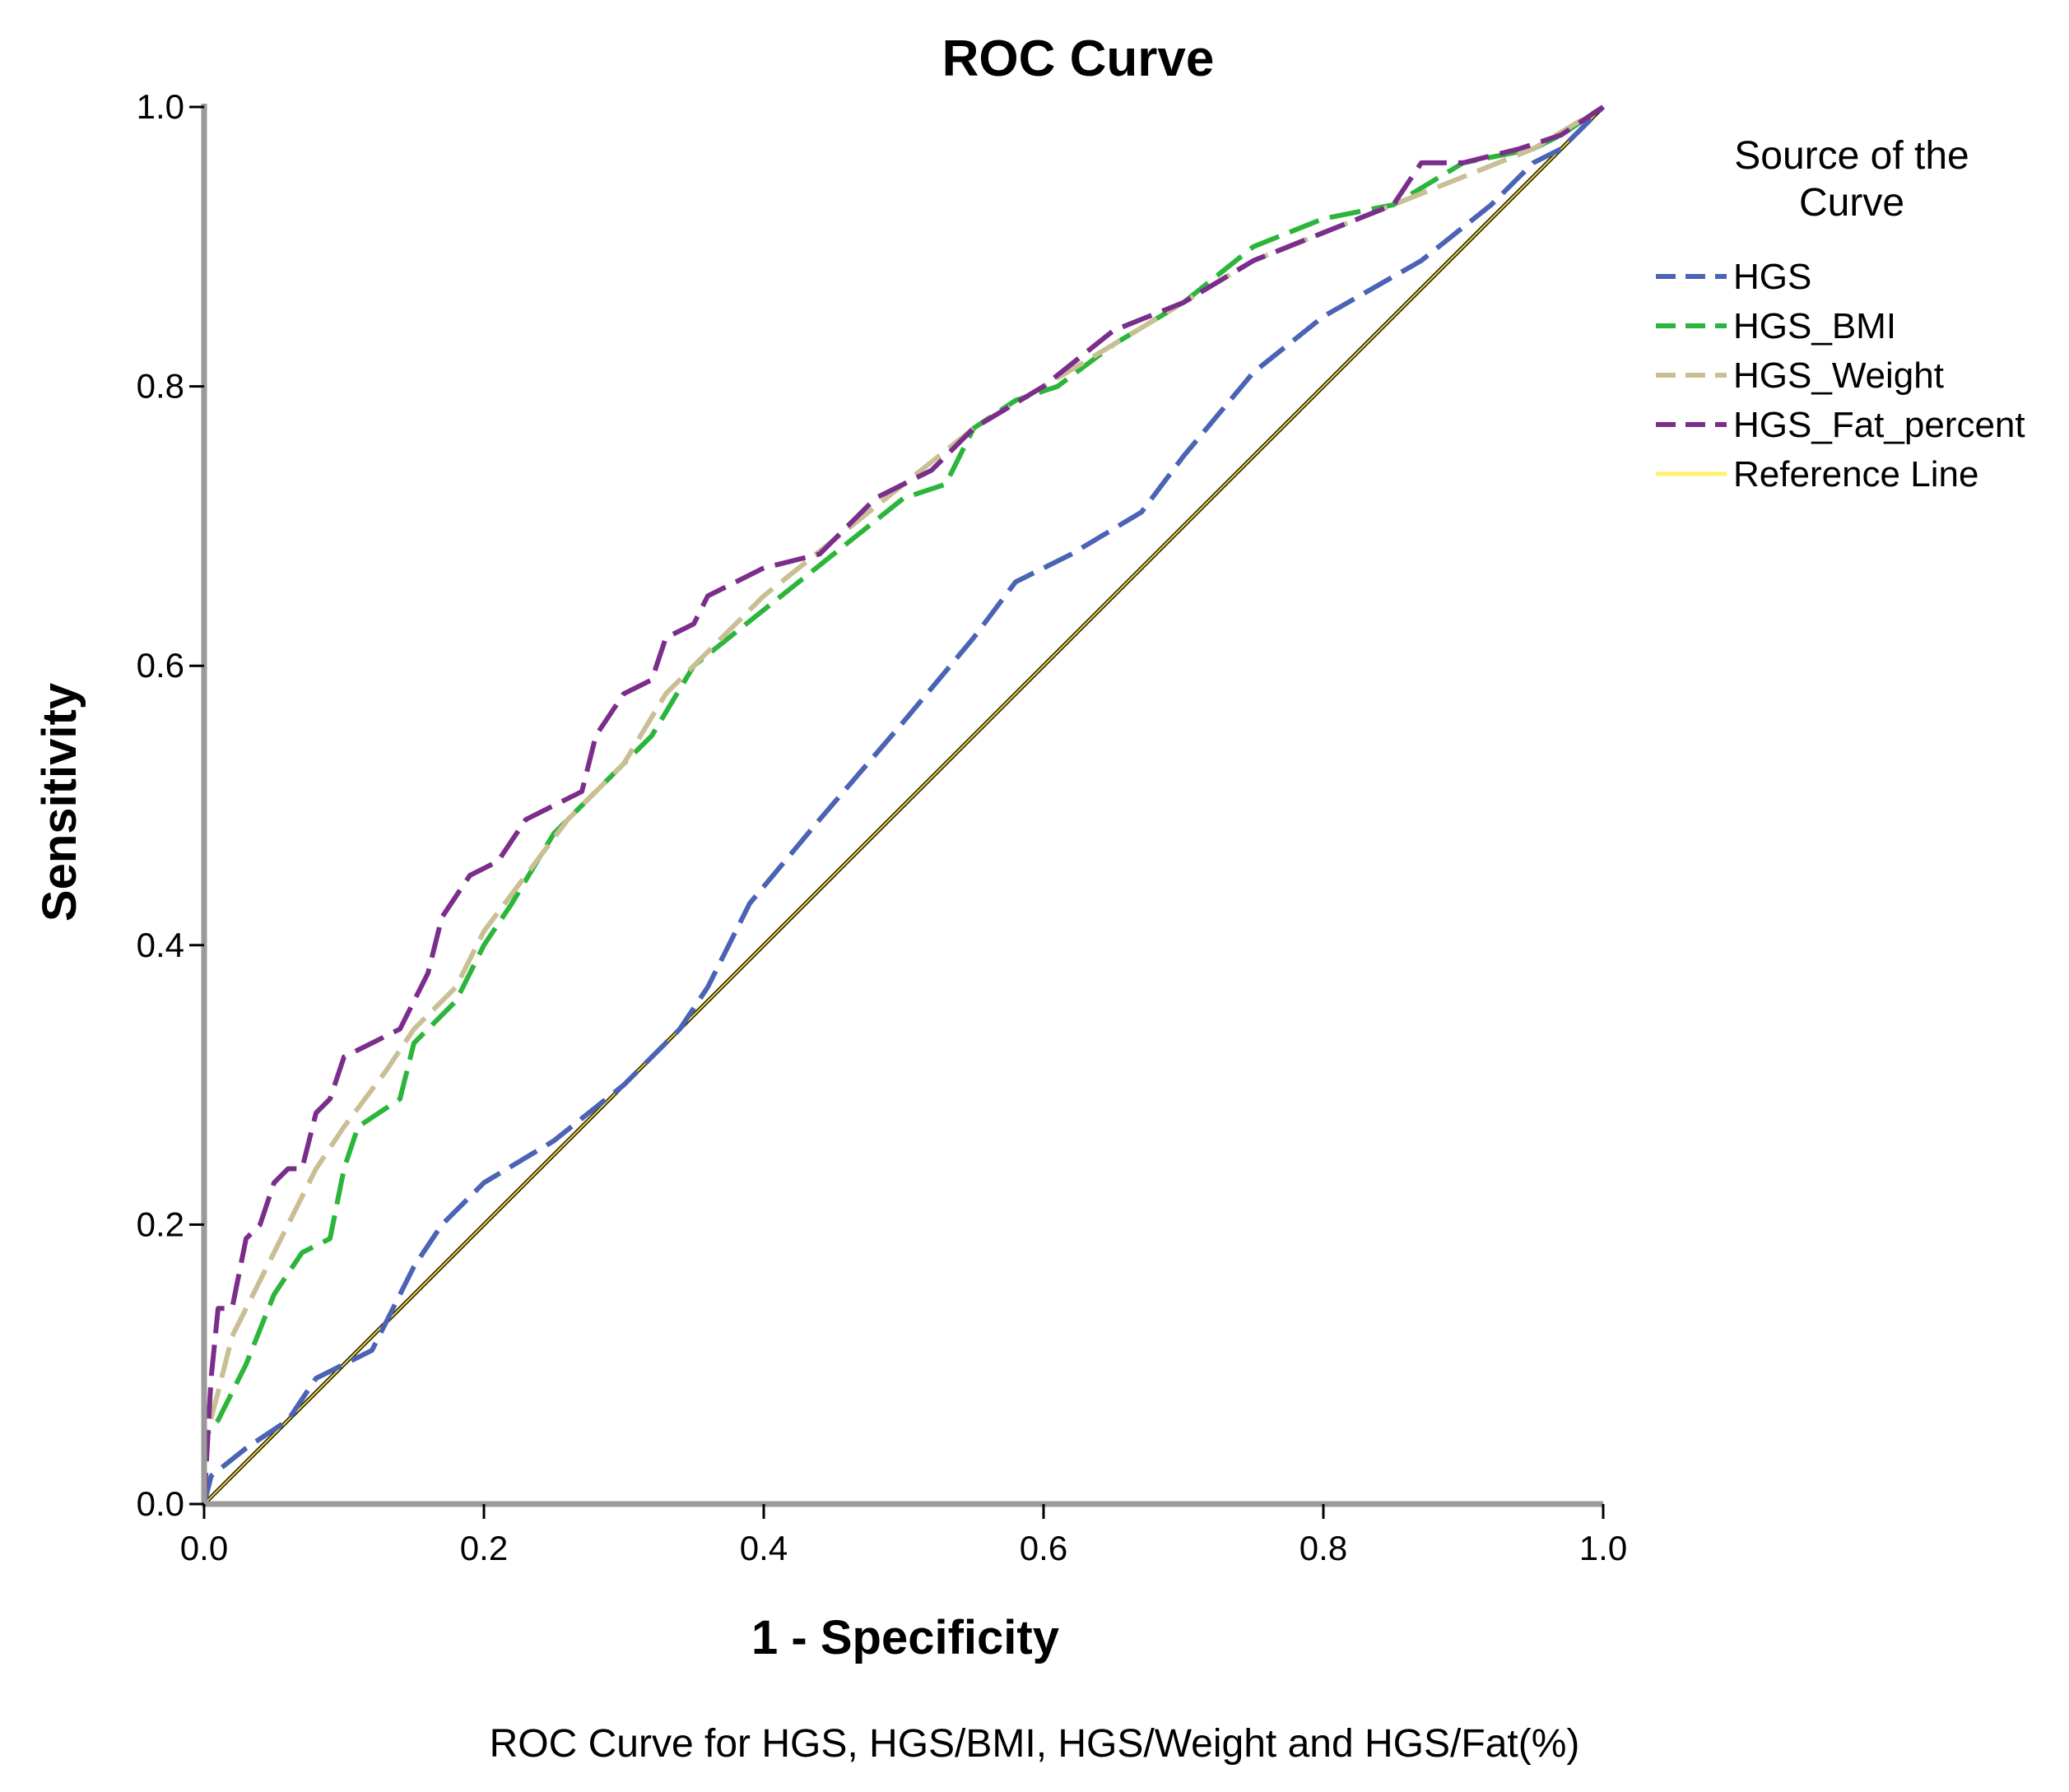  I want to click on legend-title-line2: Curve, so click(1852, 203).